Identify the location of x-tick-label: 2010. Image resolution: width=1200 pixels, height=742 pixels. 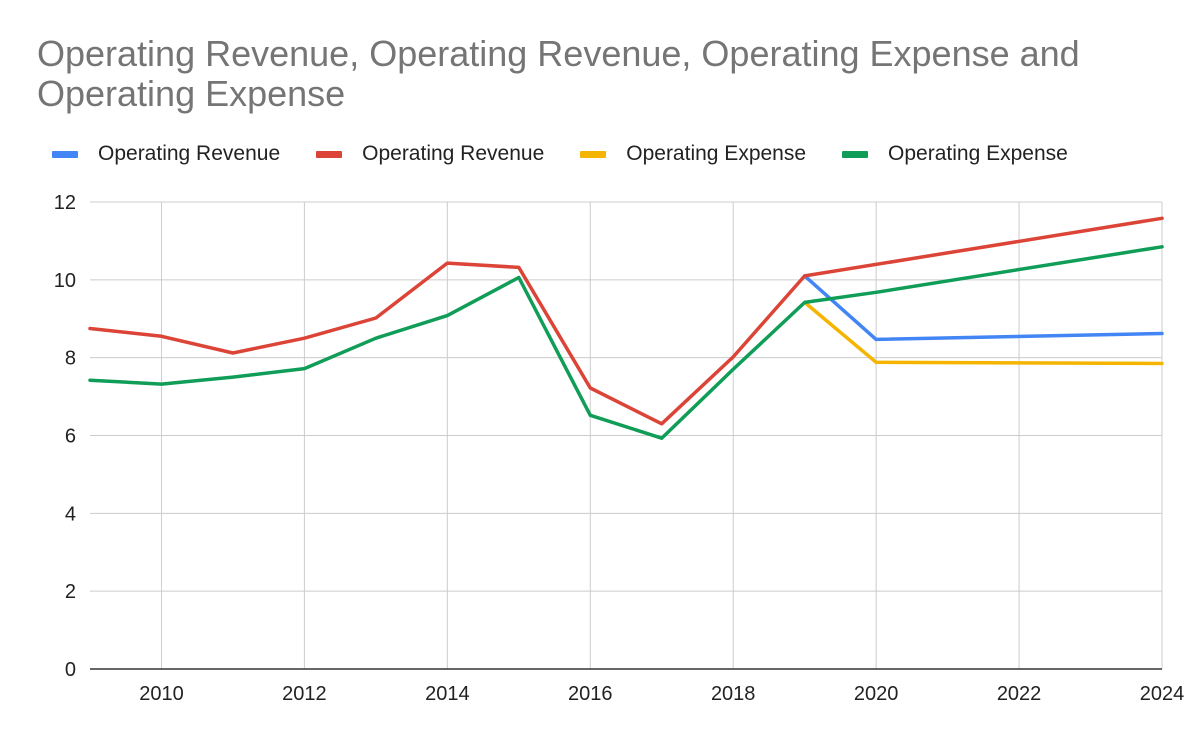
(161, 694).